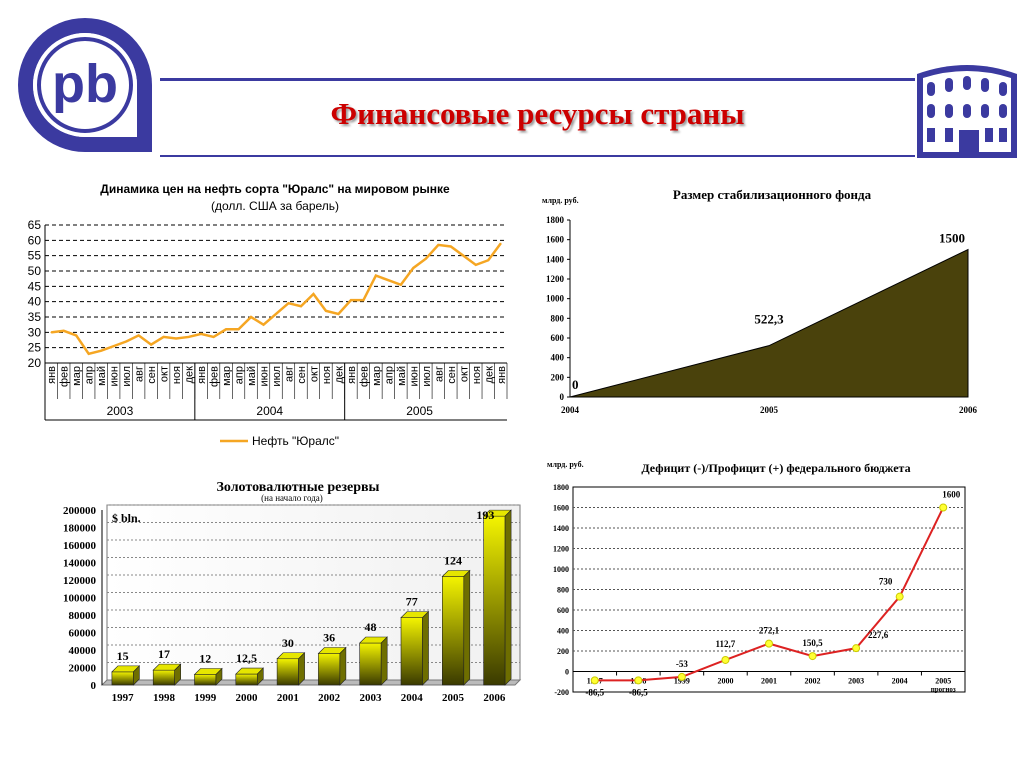 The width and height of the screenshot is (1024, 768). I want to click on oil-y-tick: 25, so click(35, 348).